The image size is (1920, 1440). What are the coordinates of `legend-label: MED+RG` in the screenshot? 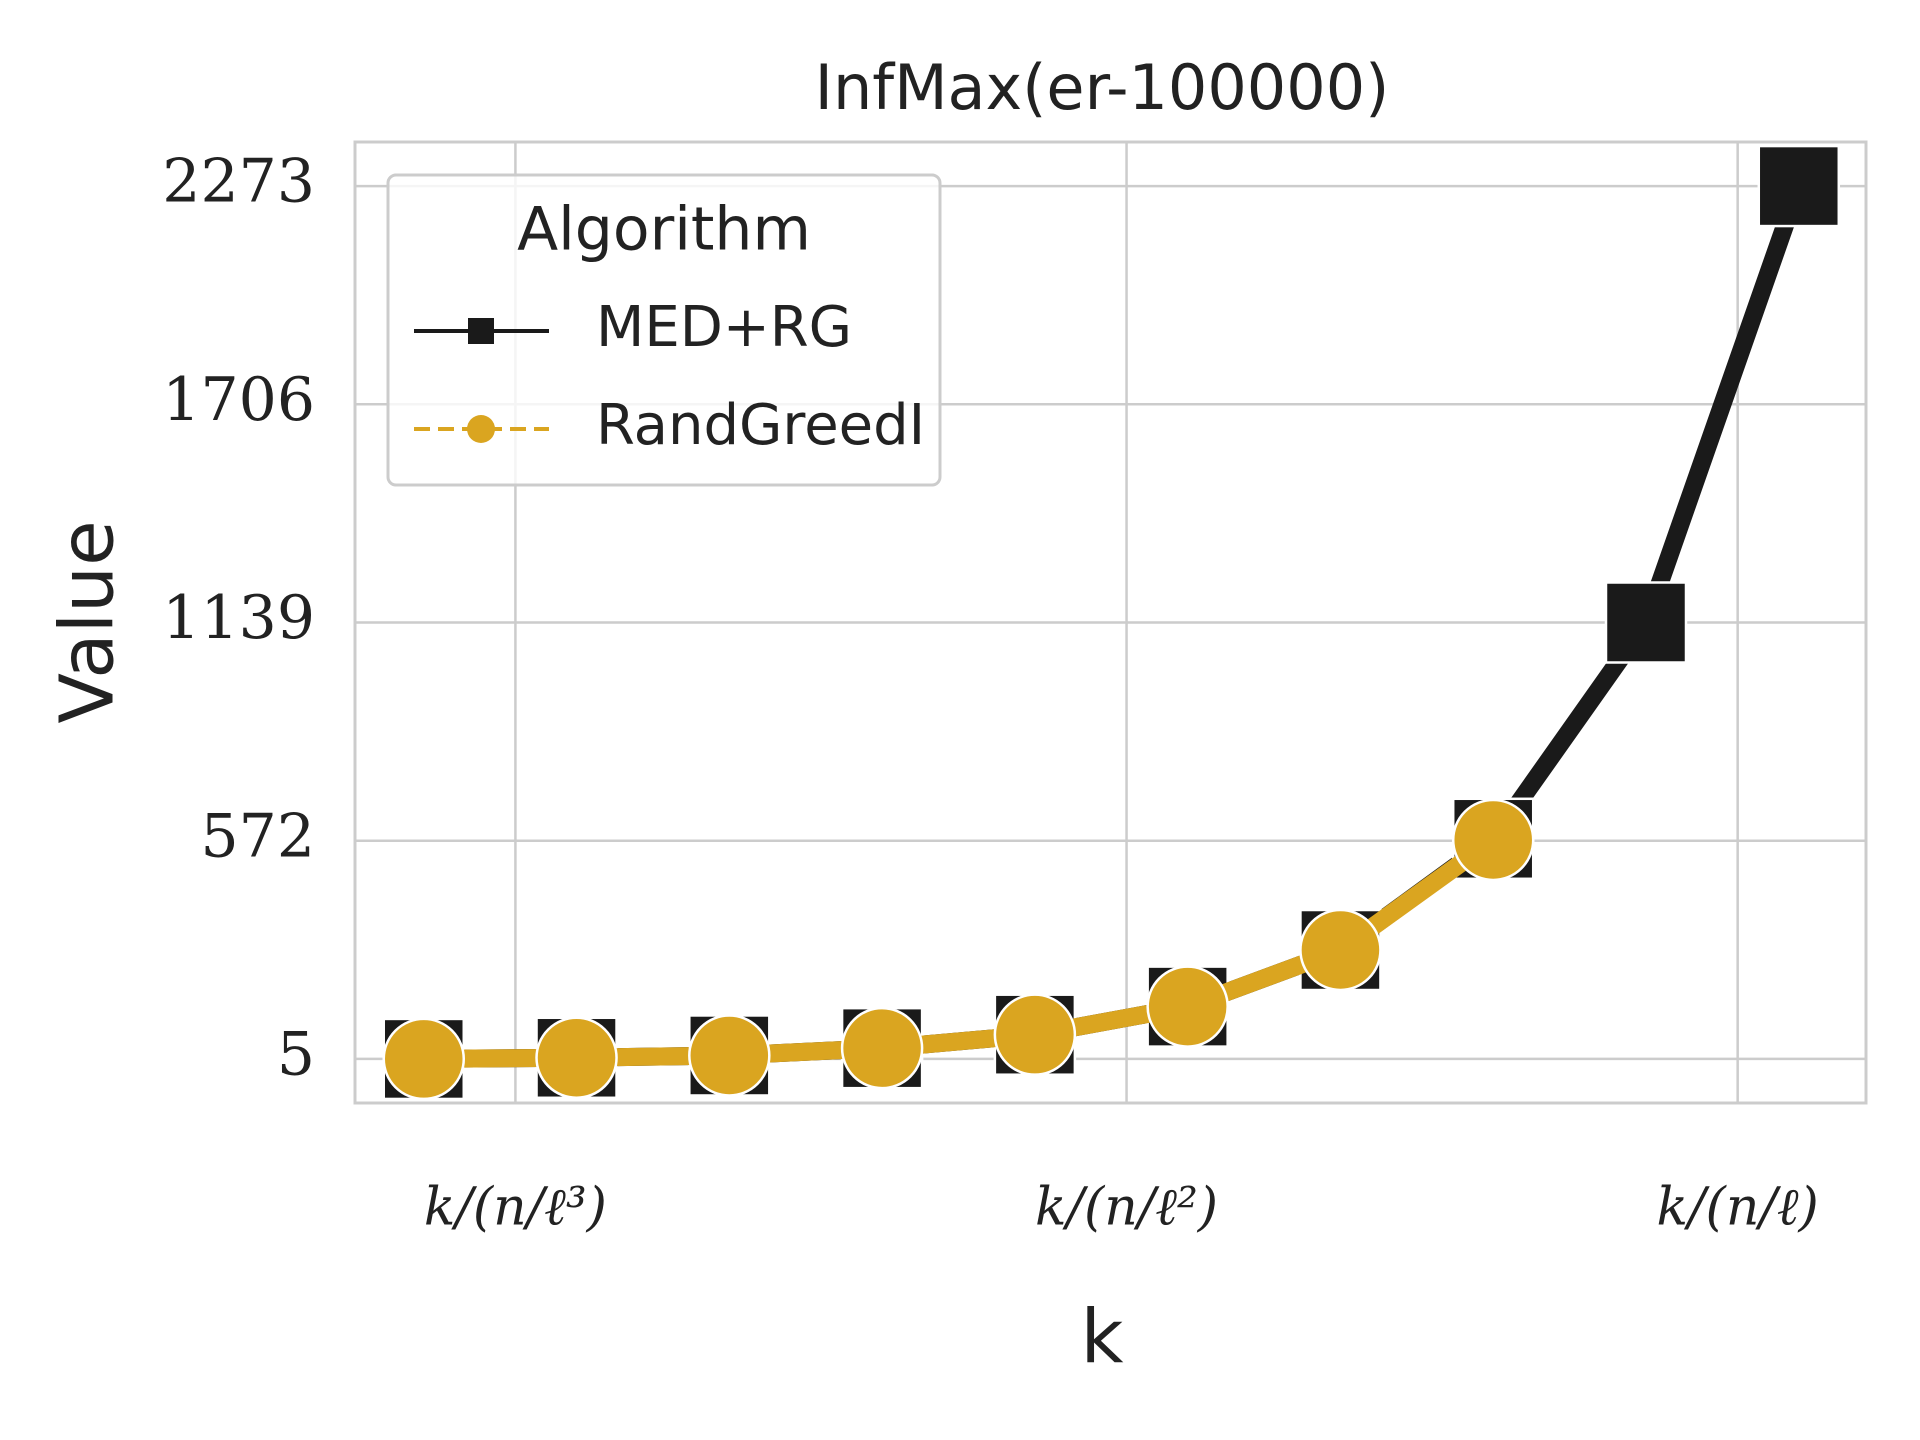 It's located at (724, 327).